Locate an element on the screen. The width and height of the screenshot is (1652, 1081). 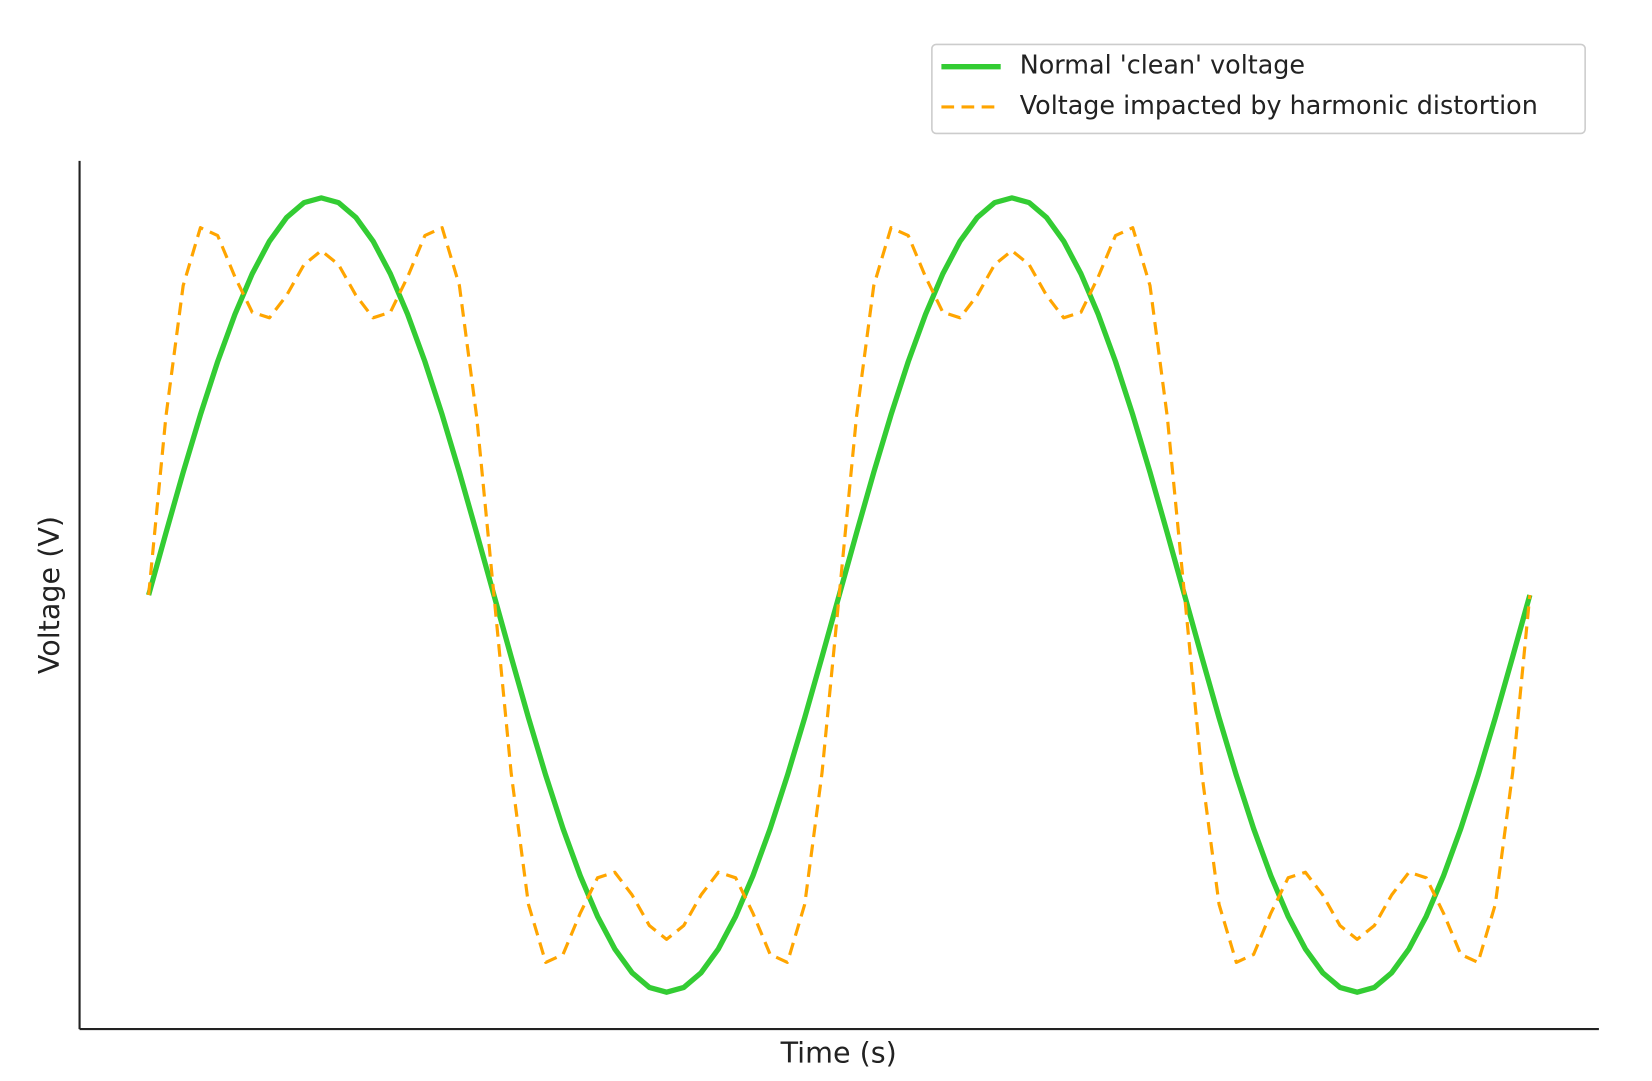
x-axis-label: Time (s) is located at coordinates (838, 1053).